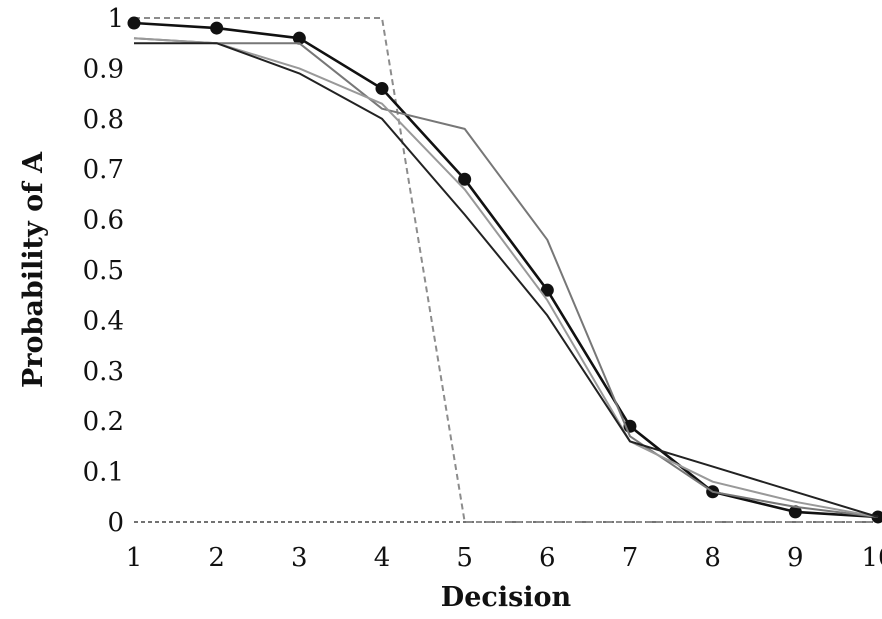  I want to click on x-tick-label: 3, so click(299, 558).